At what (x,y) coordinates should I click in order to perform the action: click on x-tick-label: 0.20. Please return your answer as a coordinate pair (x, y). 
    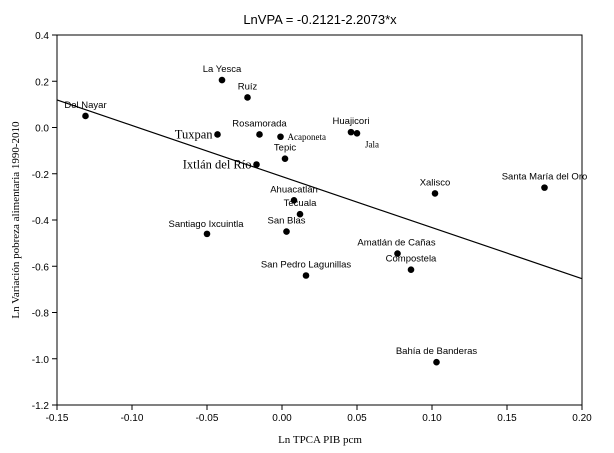
    Looking at the image, I should click on (582, 418).